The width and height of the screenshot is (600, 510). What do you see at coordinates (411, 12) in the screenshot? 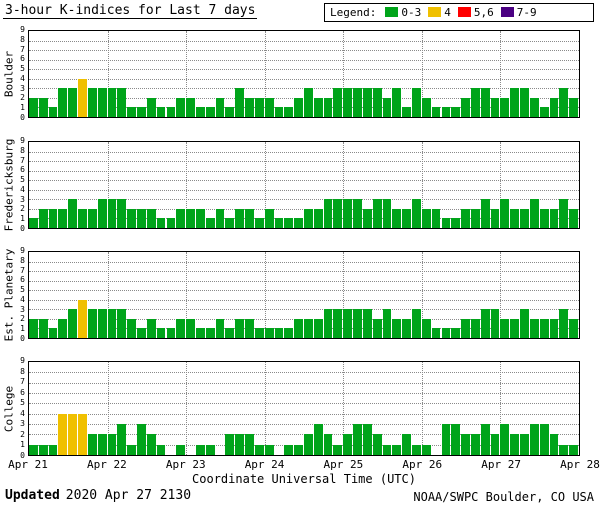
I see `legend-entry-label: 0-3` at bounding box center [411, 12].